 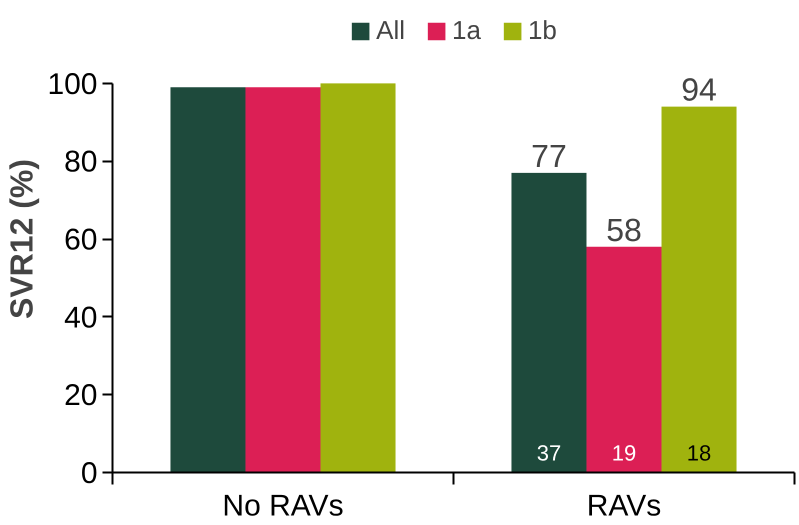 What do you see at coordinates (624, 453) in the screenshot?
I see `annotation: 19` at bounding box center [624, 453].